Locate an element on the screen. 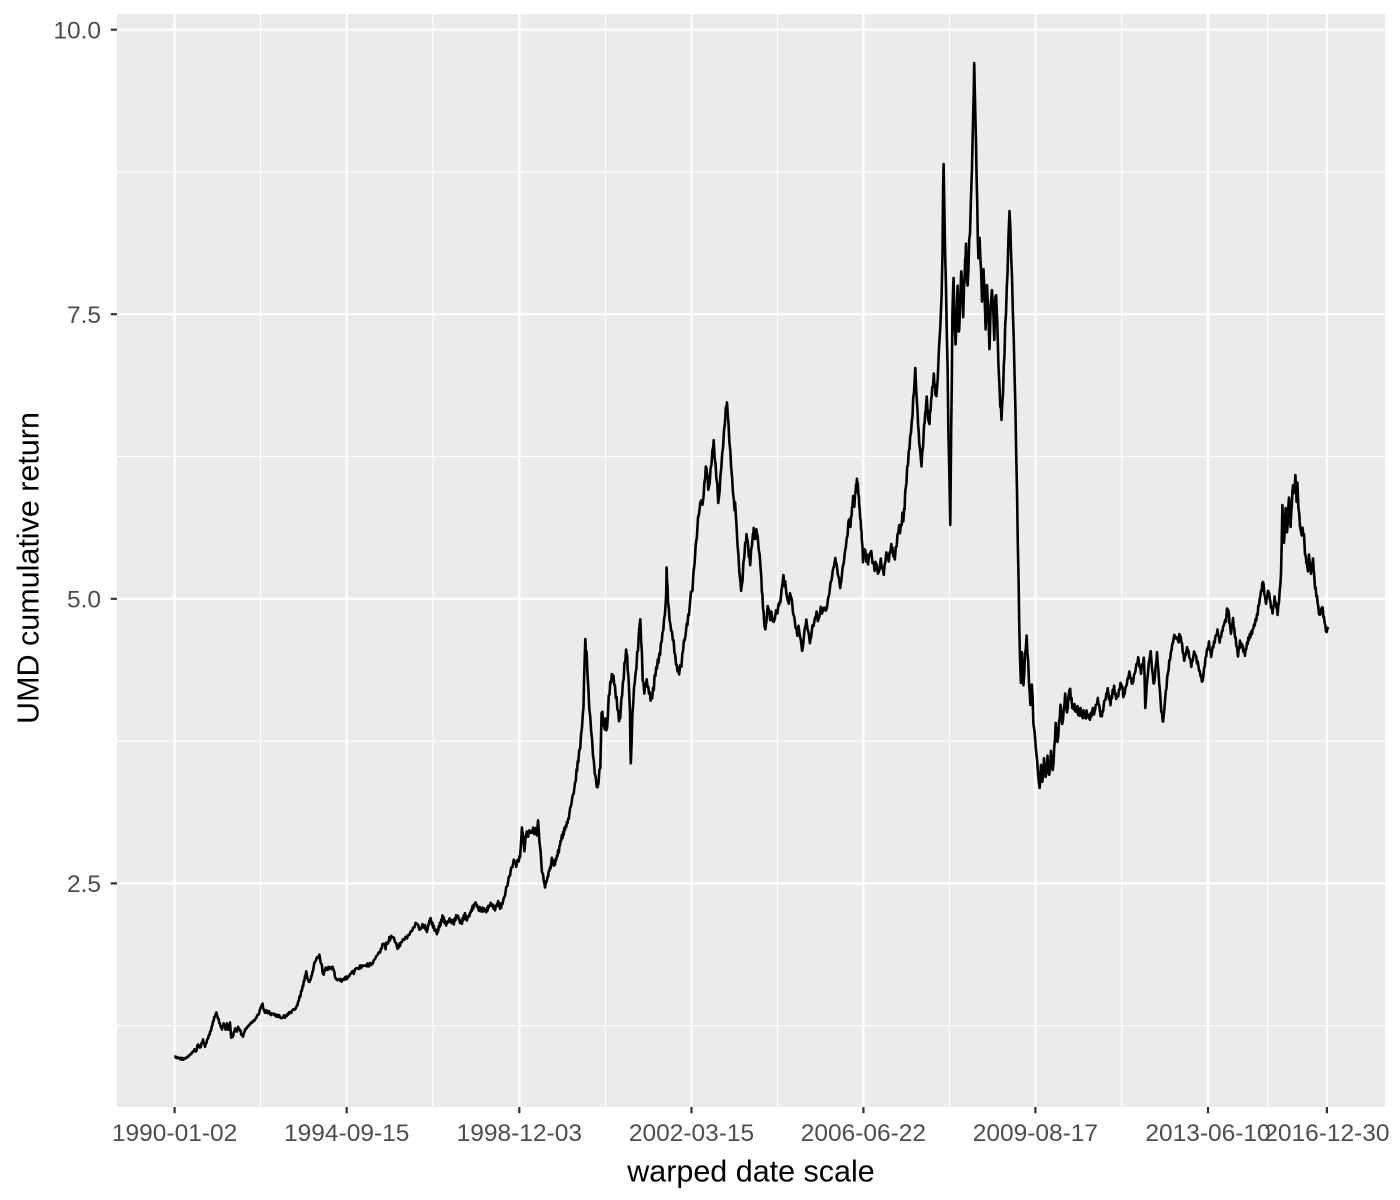 The width and height of the screenshot is (1400, 1200). svg-text: 10.0 is located at coordinates (77, 31).